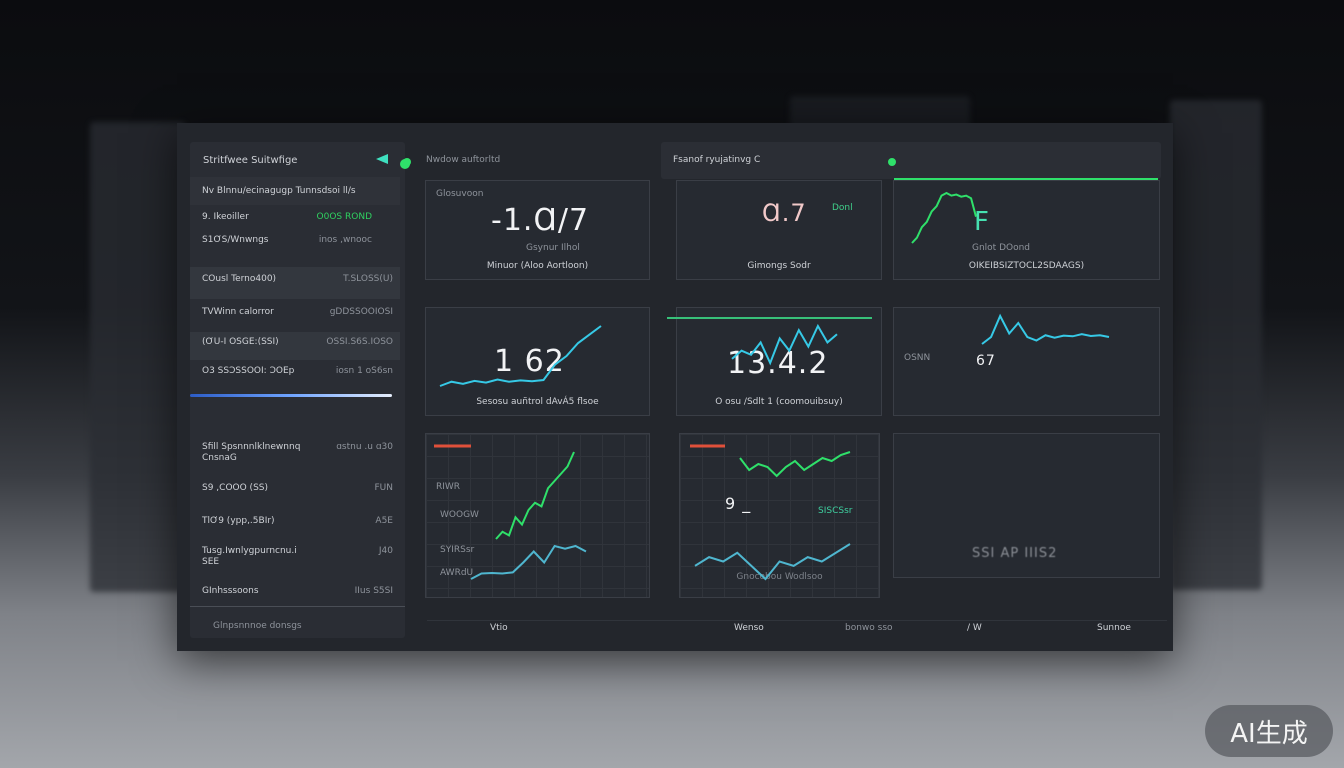 The image size is (1344, 768). What do you see at coordinates (528, 562) in the screenshot?
I see `sparkline-c7b` at bounding box center [528, 562].